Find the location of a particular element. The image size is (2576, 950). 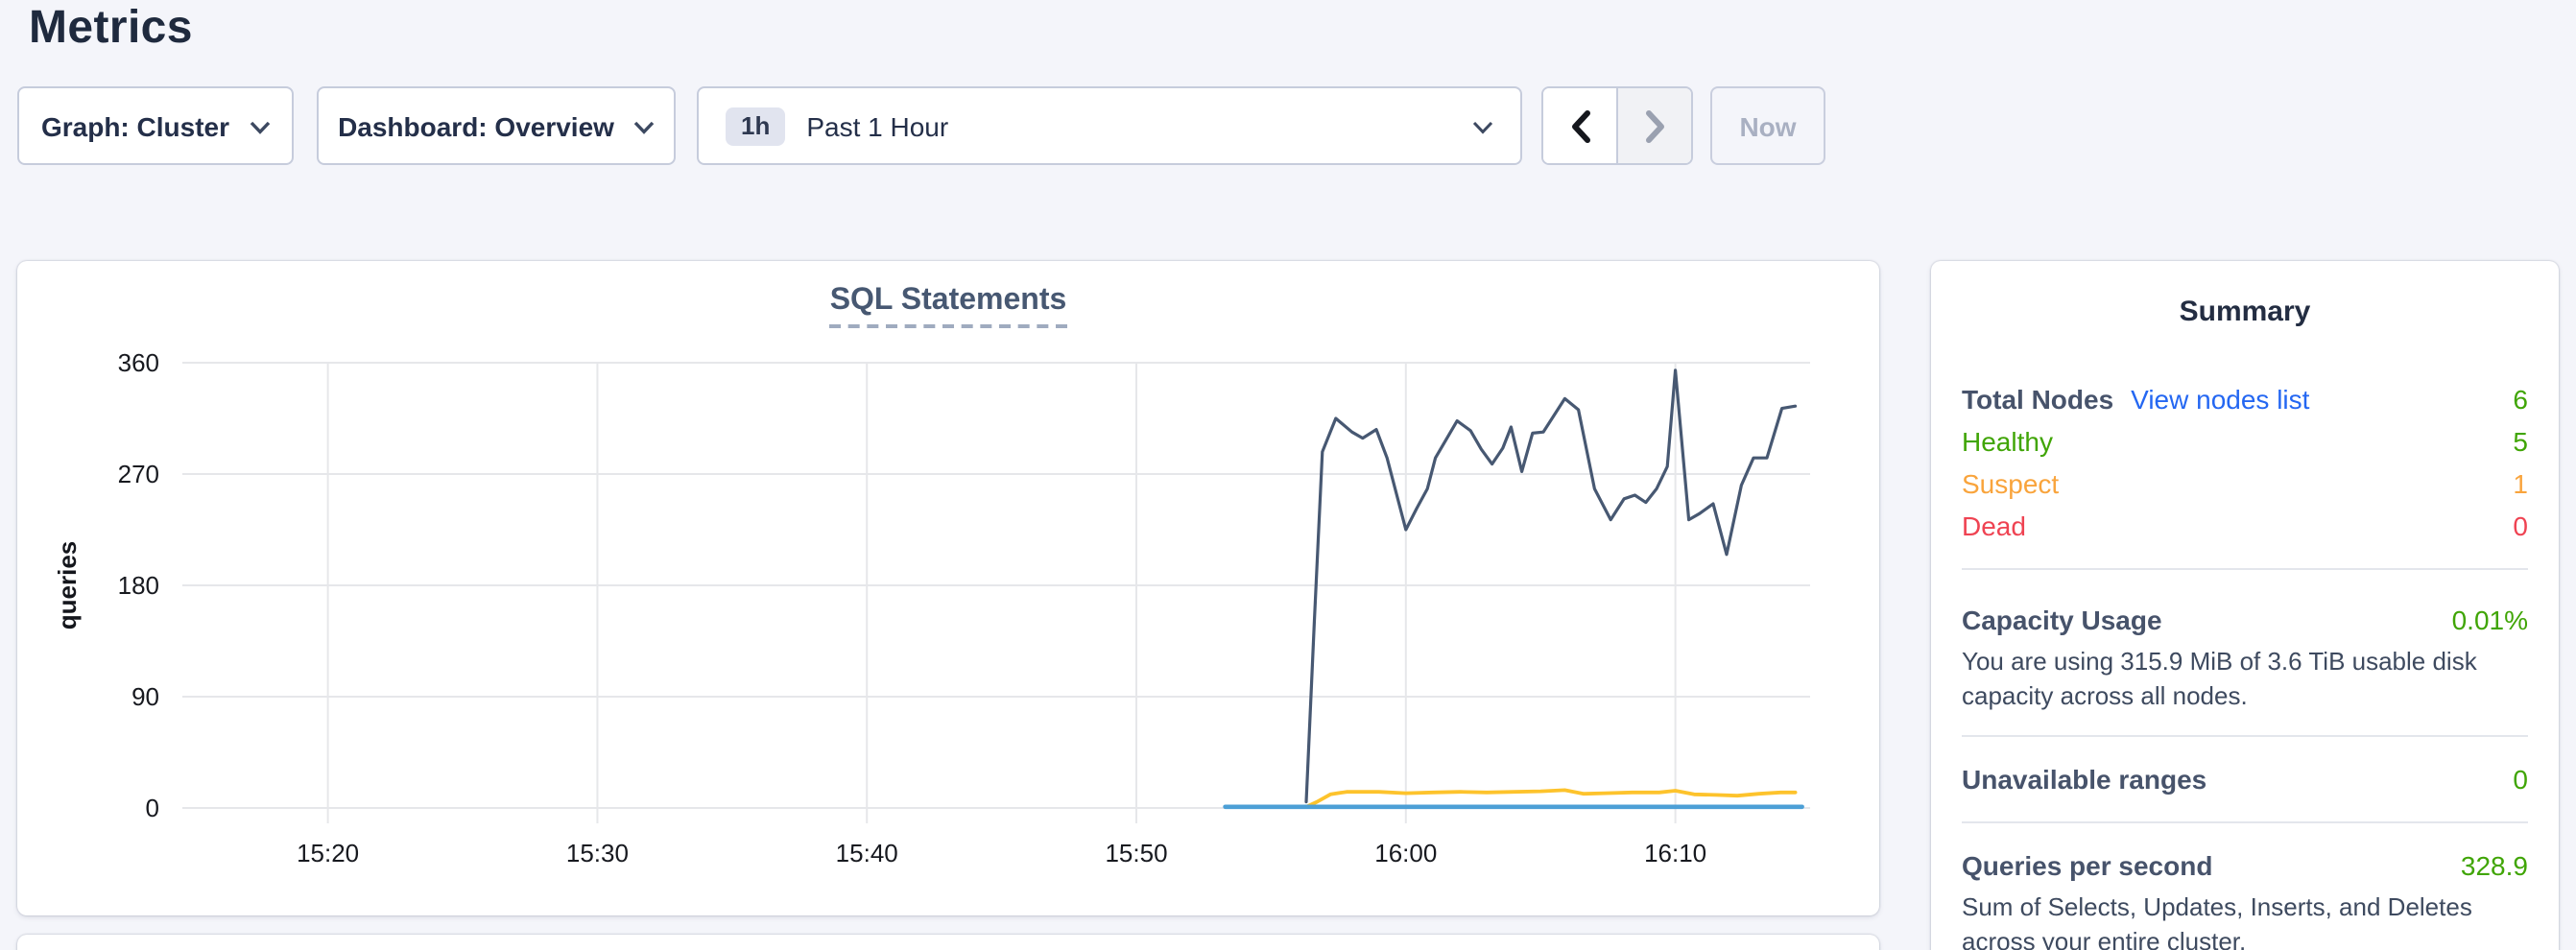

next-panel-sliver is located at coordinates (948, 942).